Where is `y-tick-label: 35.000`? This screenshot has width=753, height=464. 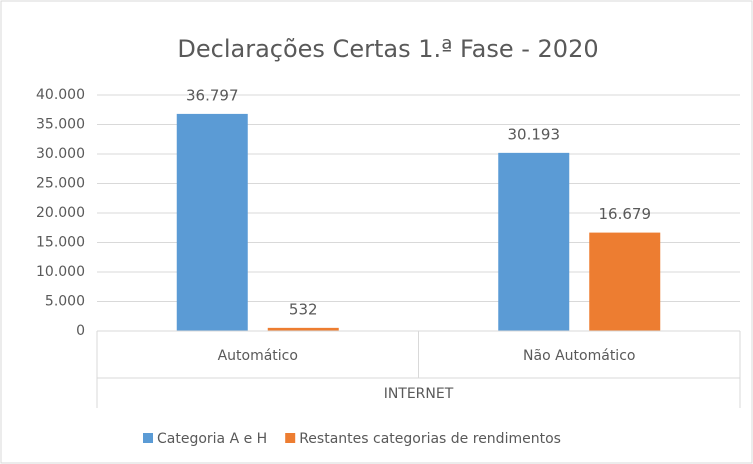
y-tick-label: 35.000 is located at coordinates (60, 125).